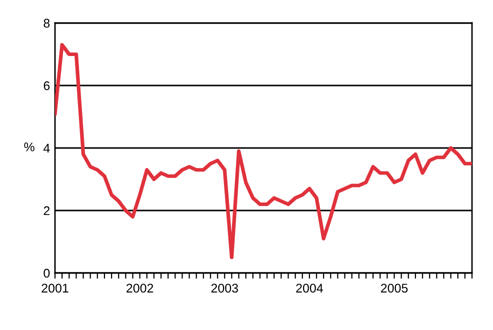 This screenshot has width=493, height=330. I want to click on y-tick-label: 0, so click(47, 273).